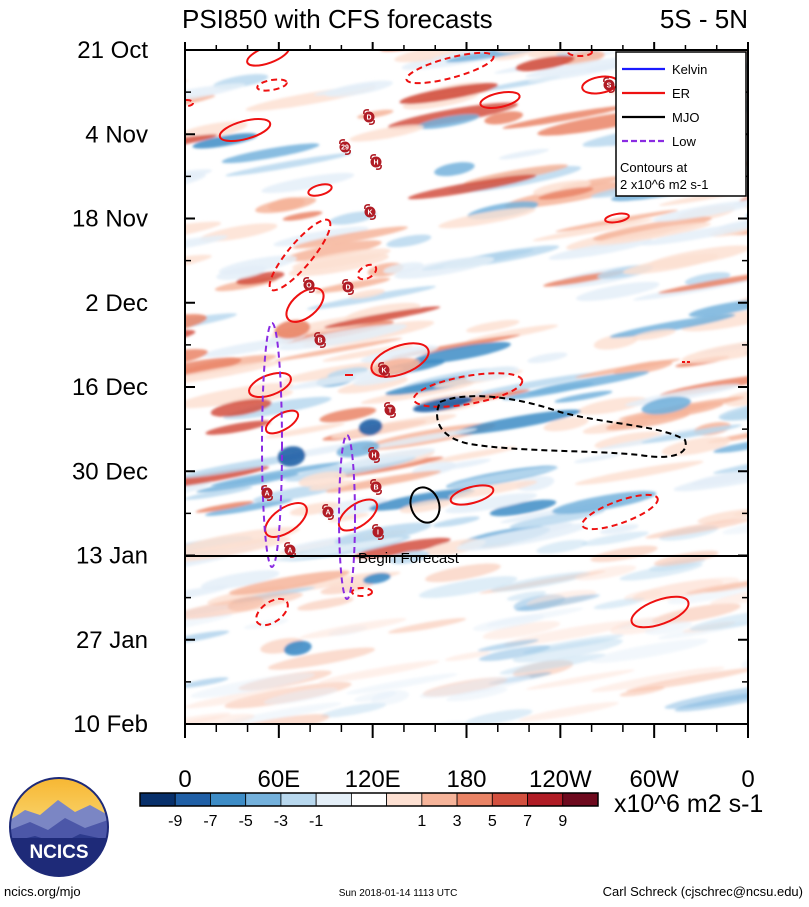  Describe the element at coordinates (704, 19) in the screenshot. I see `chart-region: 5S - 5N` at that location.